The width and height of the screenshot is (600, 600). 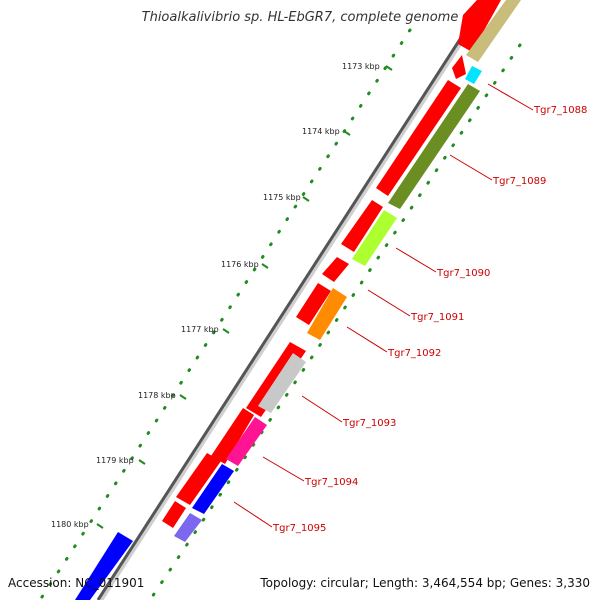 I want to click on gene-label: Tgr7_1093, so click(x=369, y=423).